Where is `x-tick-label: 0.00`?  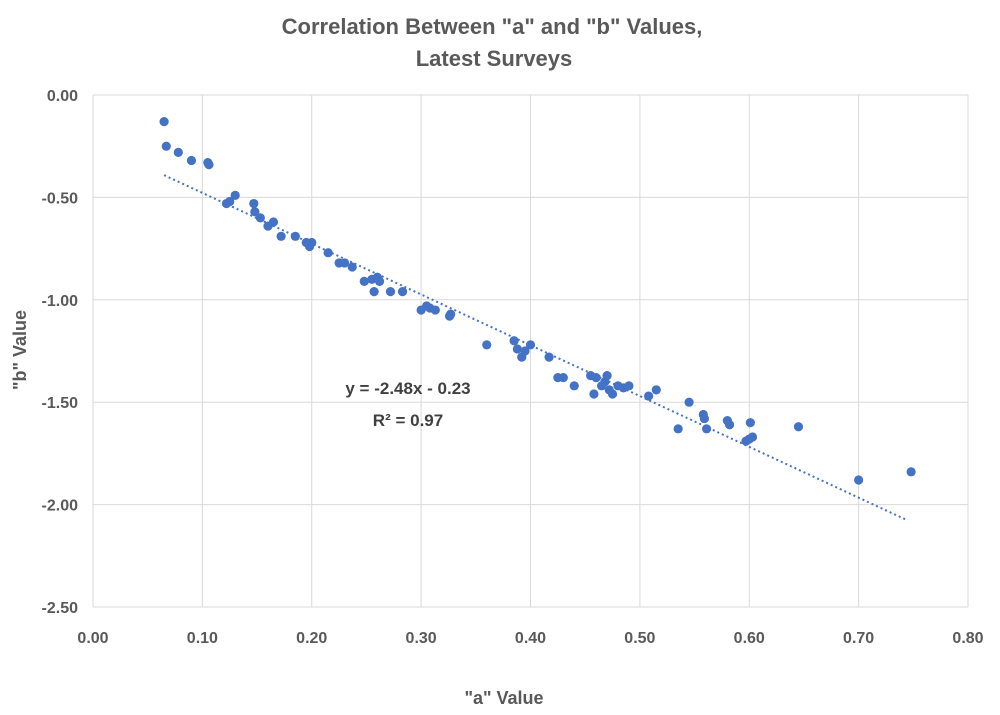
x-tick-label: 0.00 is located at coordinates (92, 638).